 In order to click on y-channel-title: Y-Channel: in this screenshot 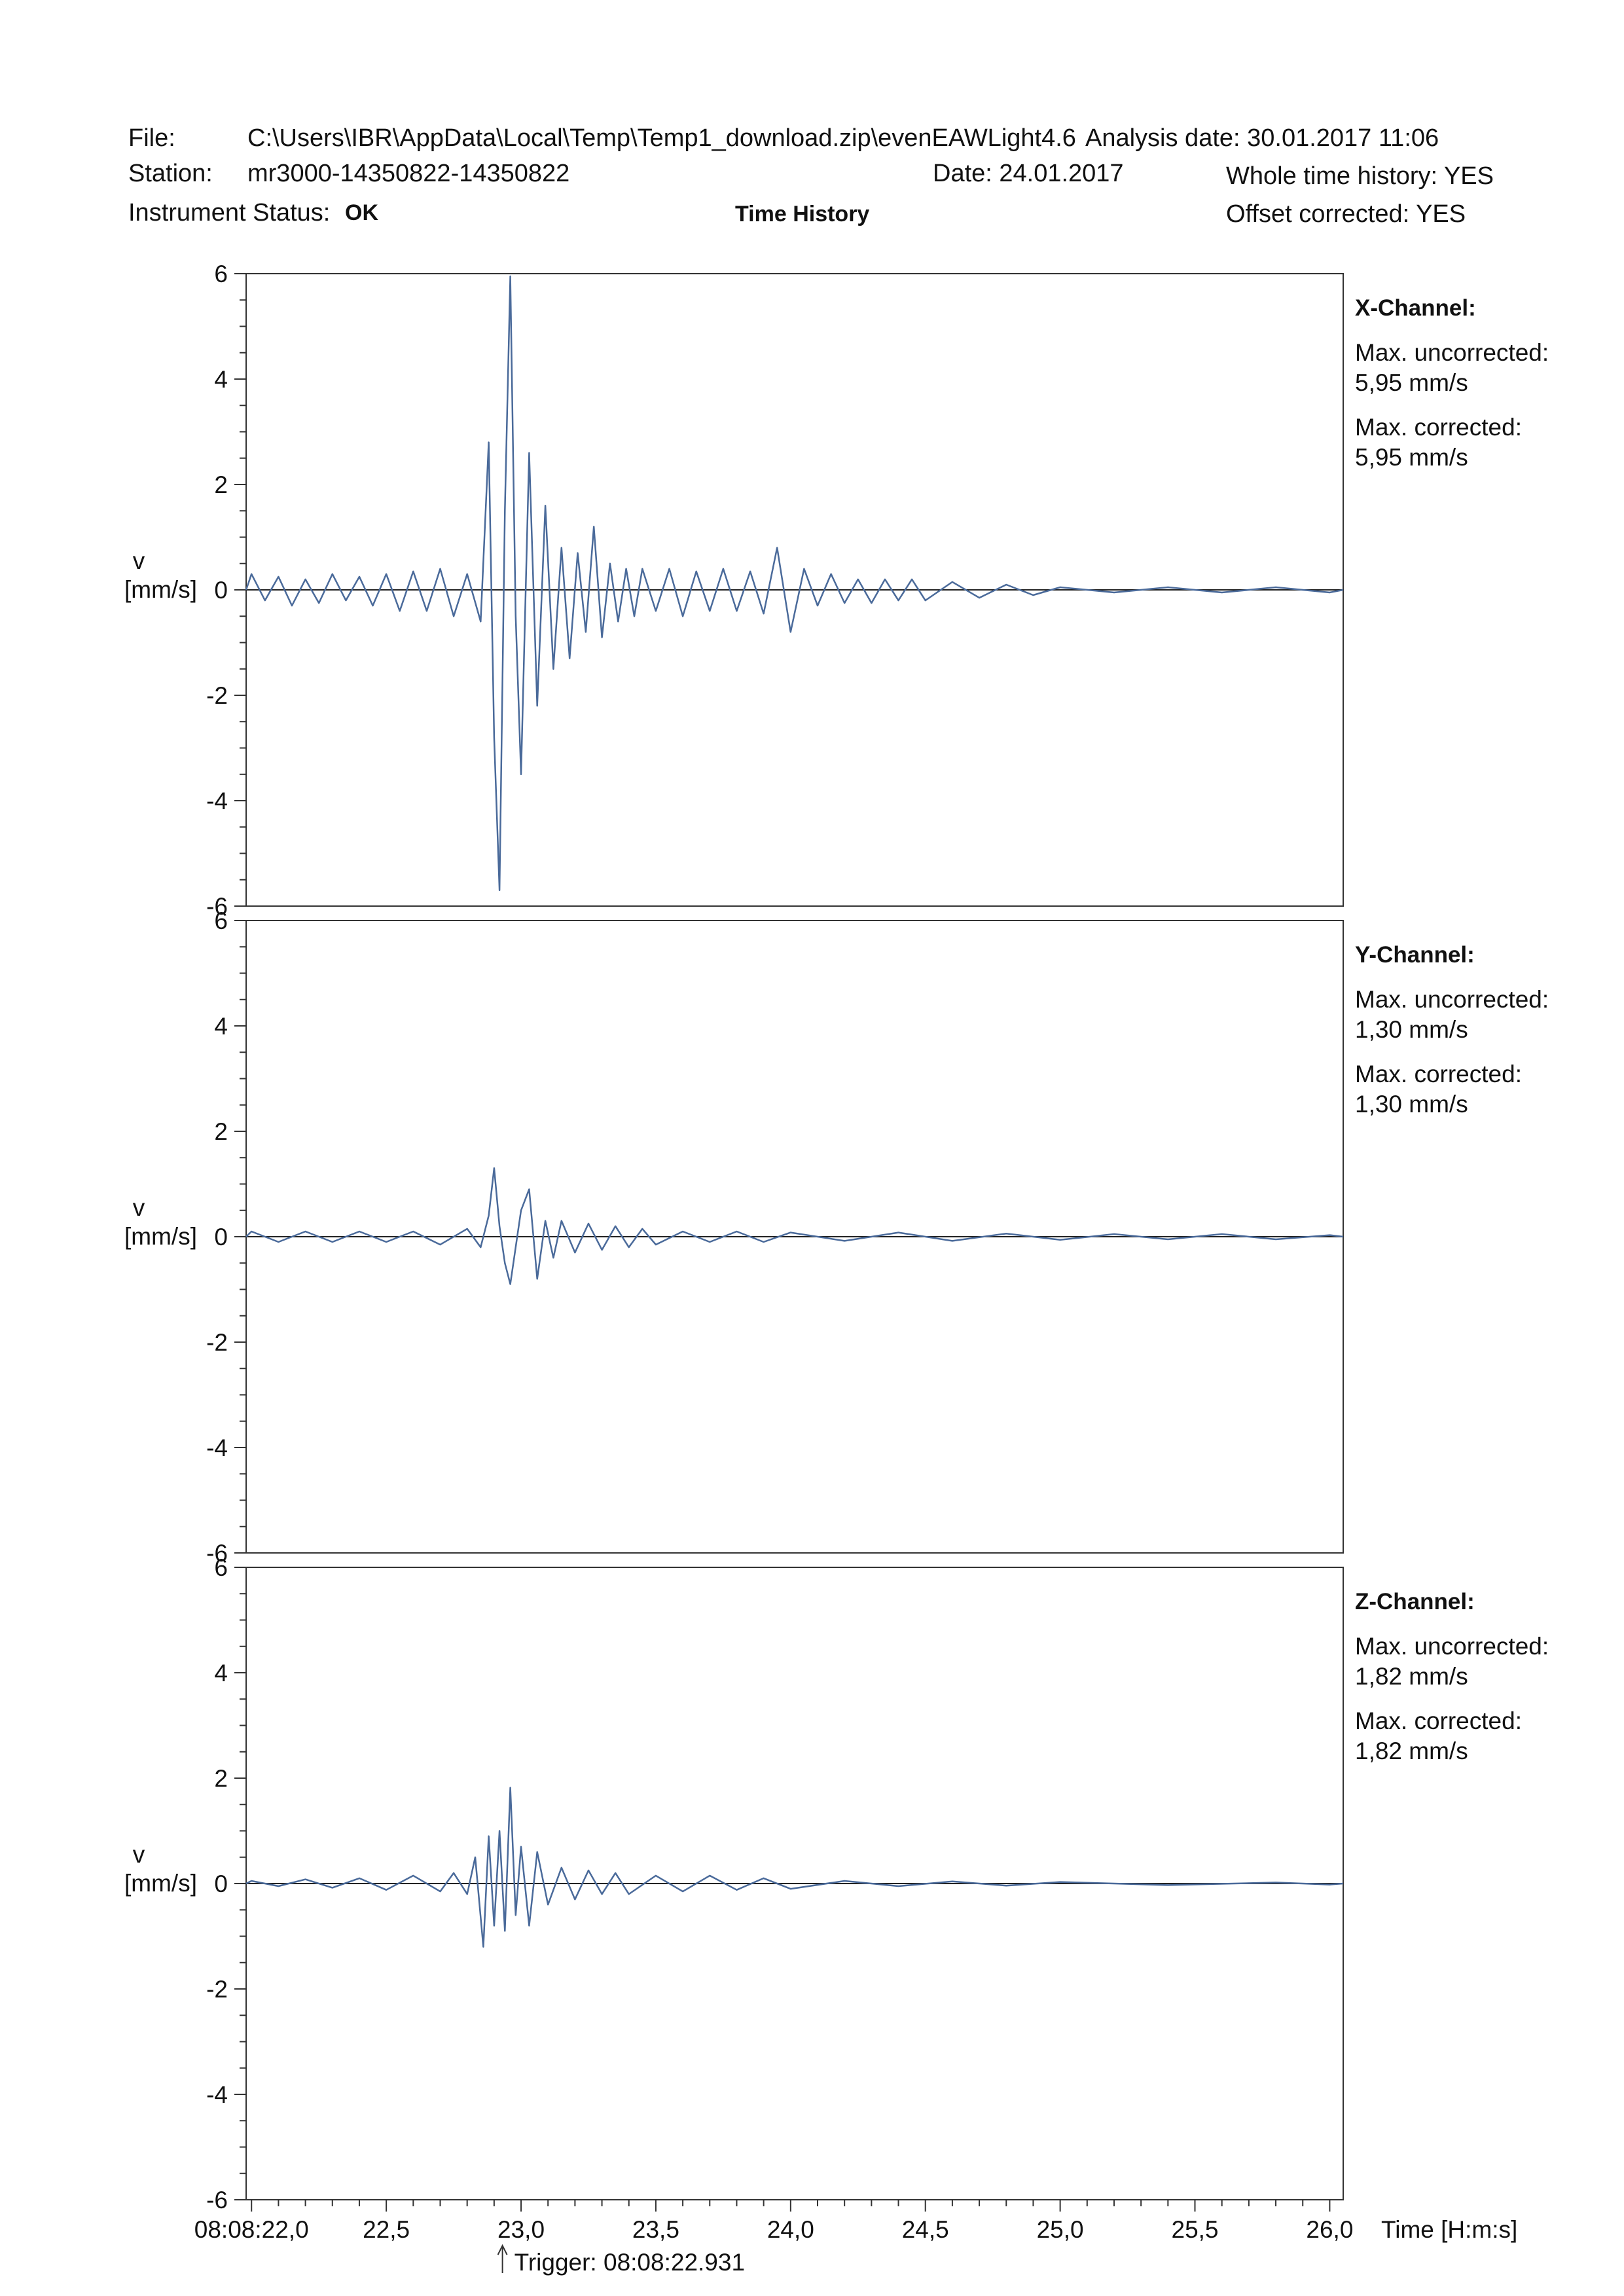, I will do `click(1415, 955)`.